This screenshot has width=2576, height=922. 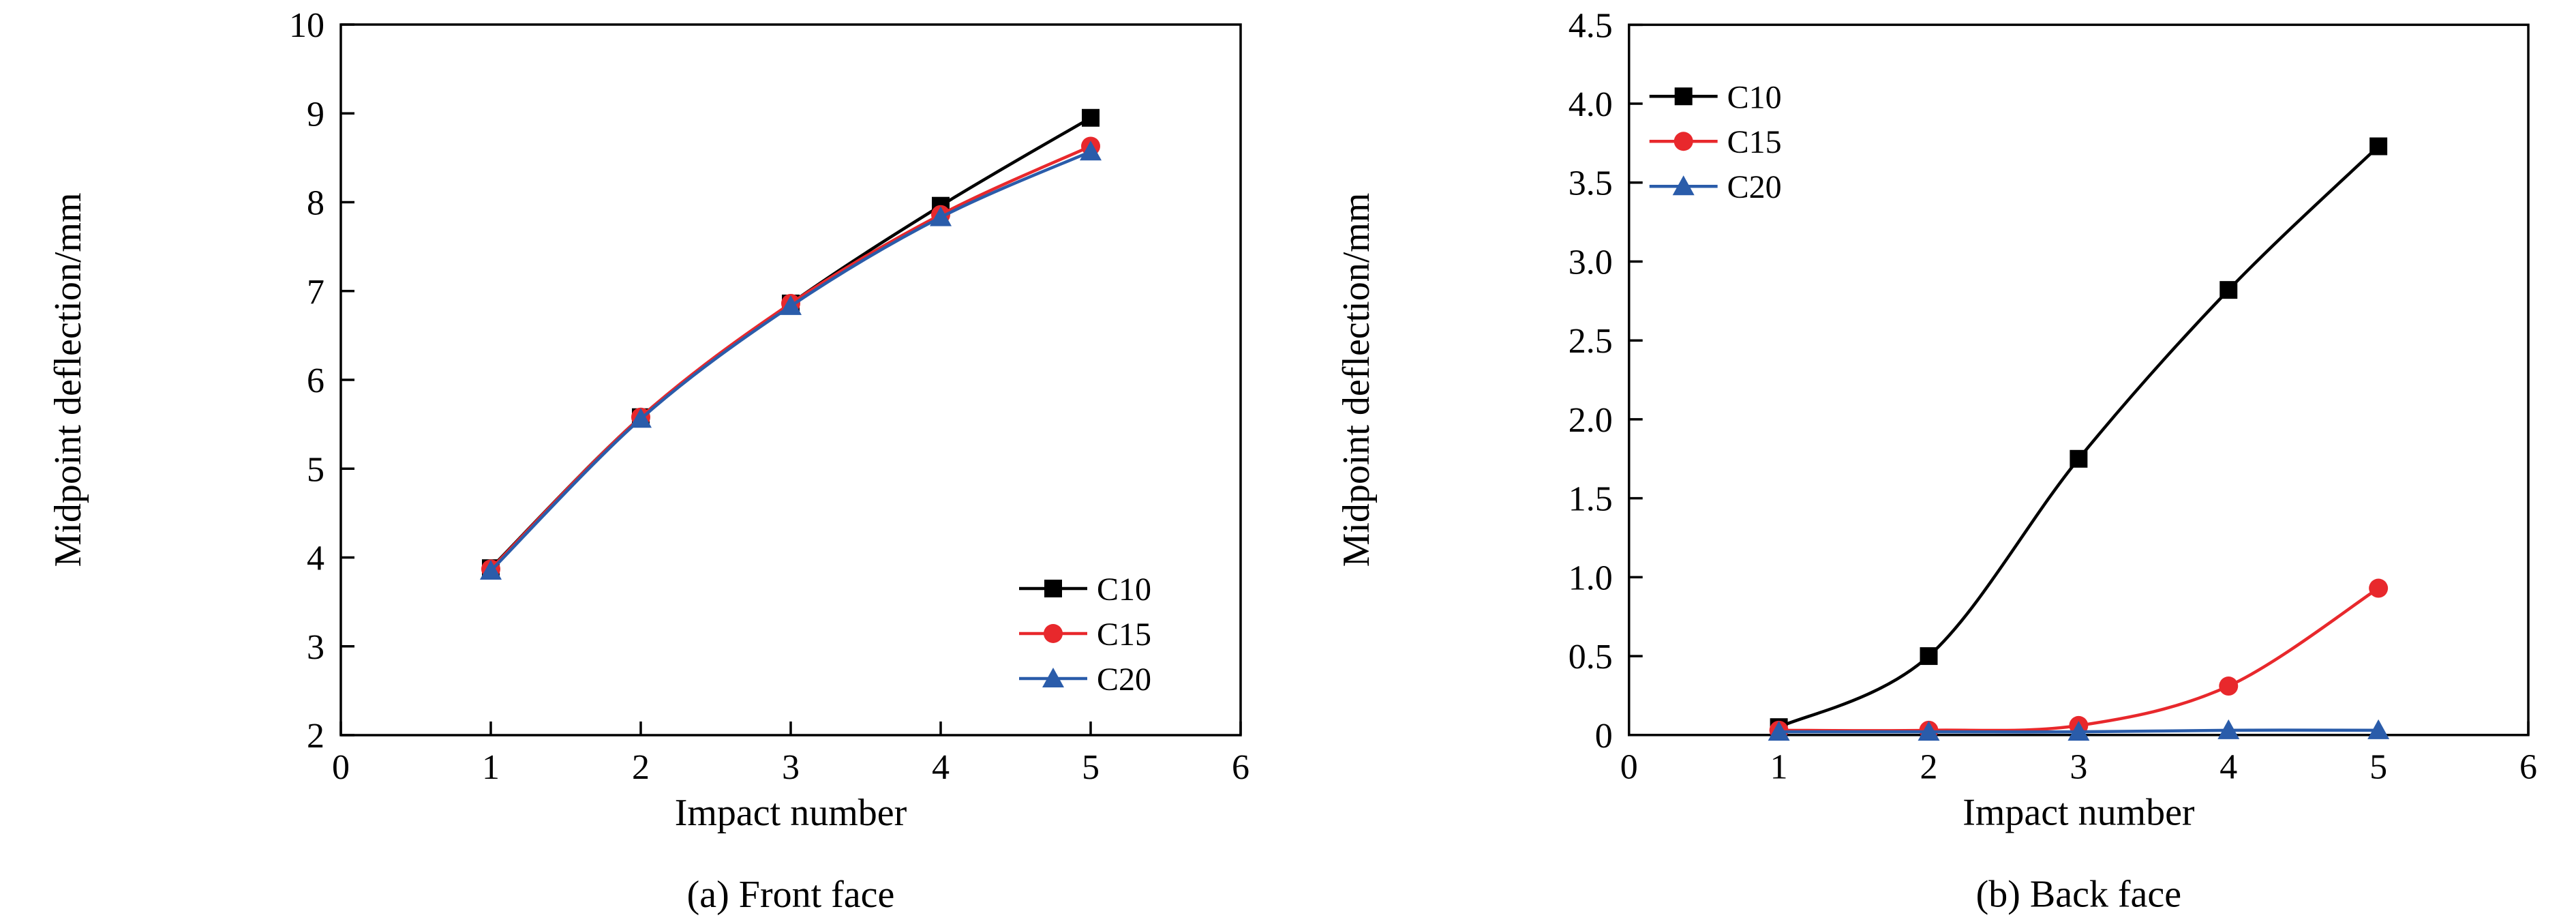 I want to click on chart-a-caption: (a) Front face, so click(x=791, y=895).